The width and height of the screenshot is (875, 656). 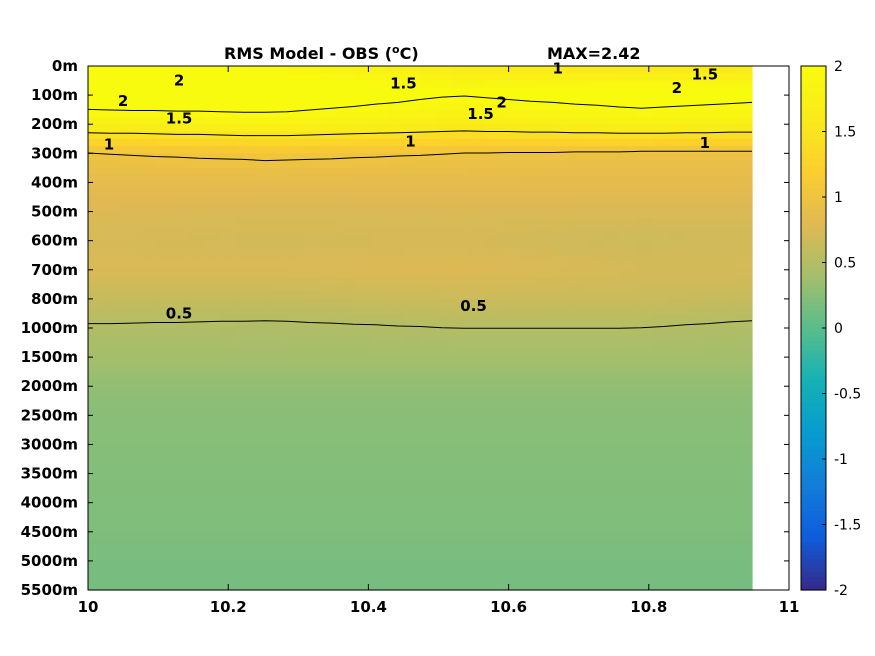 What do you see at coordinates (54, 241) in the screenshot?
I see `y-tick-label: 600m` at bounding box center [54, 241].